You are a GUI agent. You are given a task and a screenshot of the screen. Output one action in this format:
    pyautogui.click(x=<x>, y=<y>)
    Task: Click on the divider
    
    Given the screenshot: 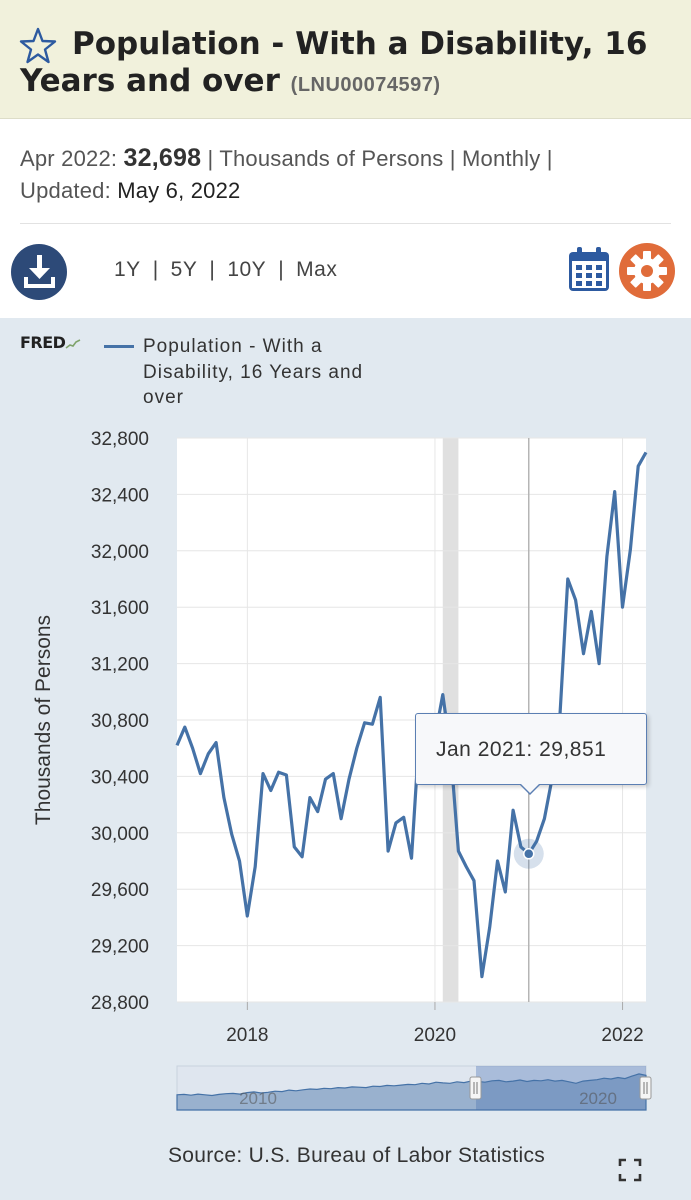 What is the action you would take?
    pyautogui.click(x=345, y=223)
    